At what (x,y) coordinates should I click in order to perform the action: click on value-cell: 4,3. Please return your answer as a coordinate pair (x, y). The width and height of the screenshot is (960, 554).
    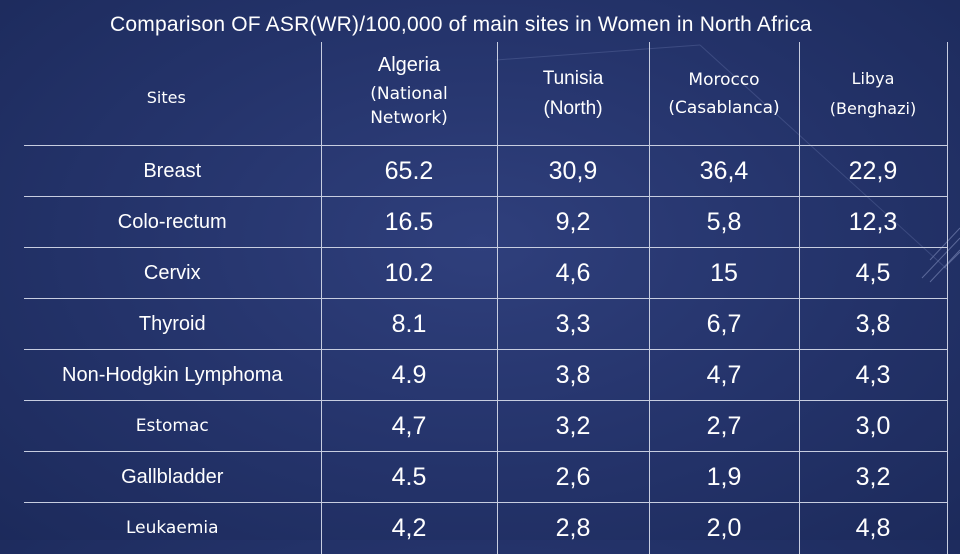
    Looking at the image, I should click on (873, 375).